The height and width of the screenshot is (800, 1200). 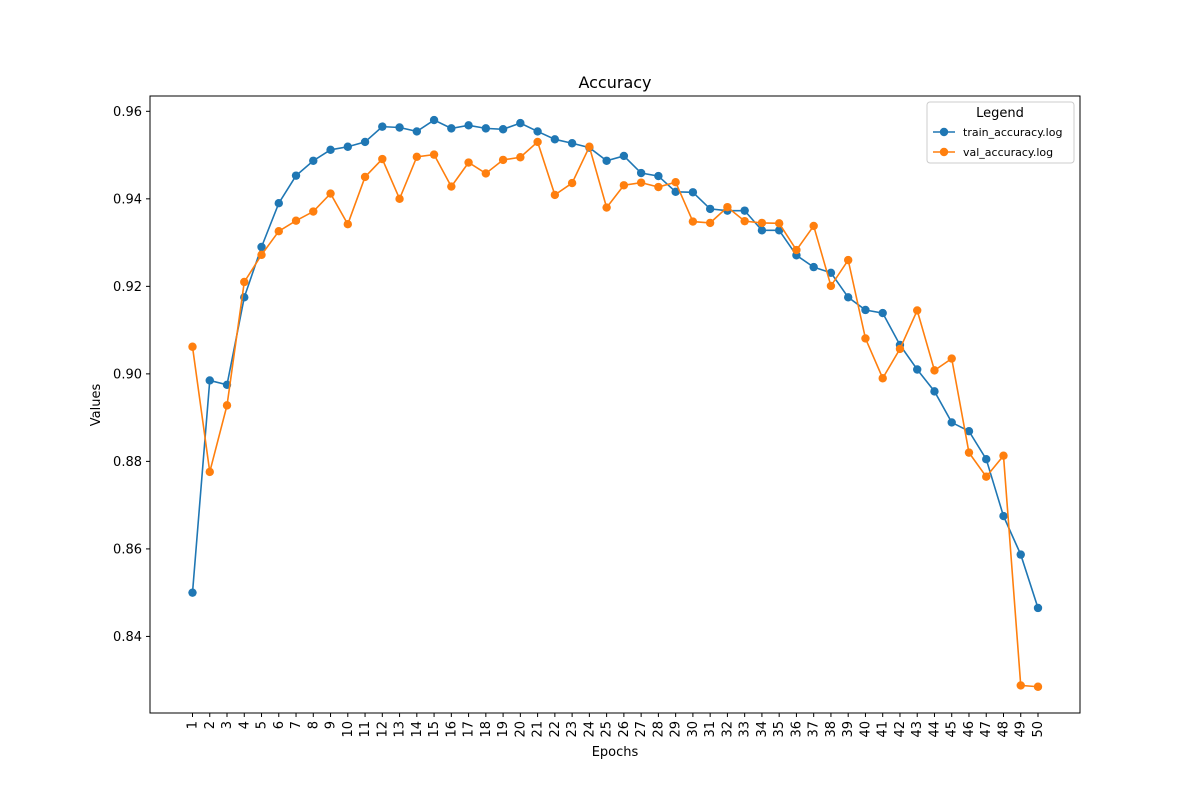 What do you see at coordinates (614, 82) in the screenshot?
I see `chart-title: Accuracy` at bounding box center [614, 82].